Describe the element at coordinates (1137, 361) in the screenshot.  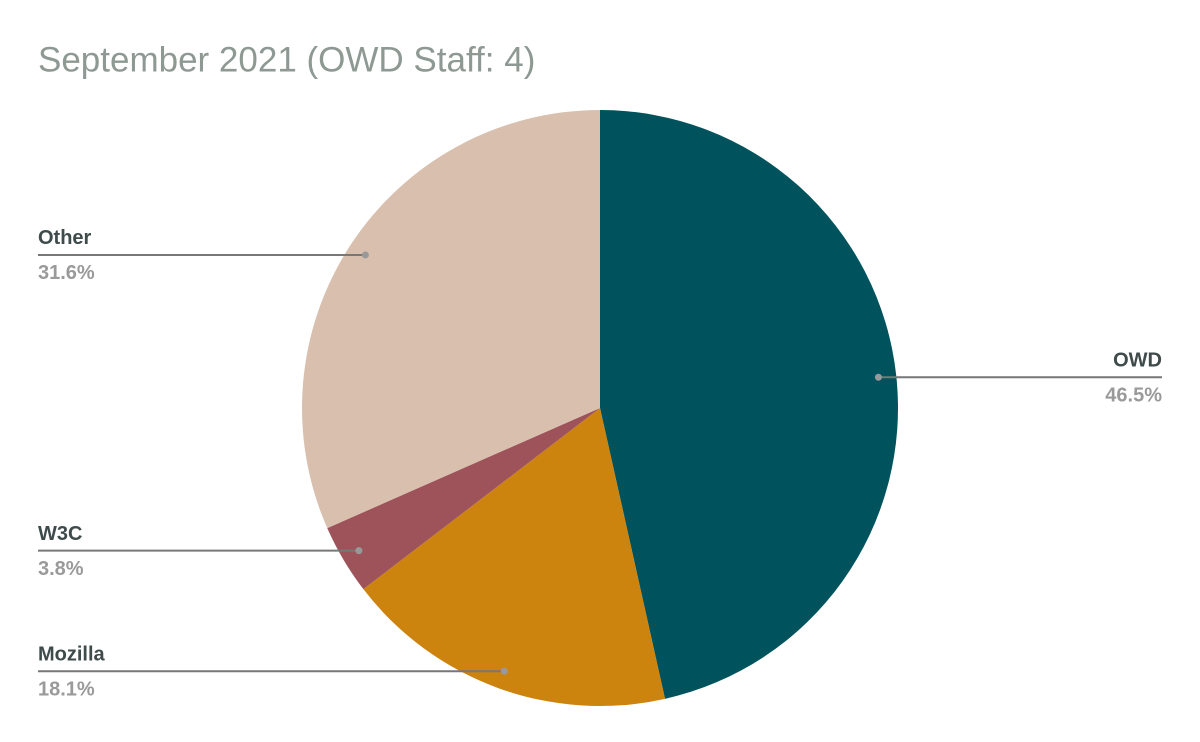
I see `slice-label: OWD` at that location.